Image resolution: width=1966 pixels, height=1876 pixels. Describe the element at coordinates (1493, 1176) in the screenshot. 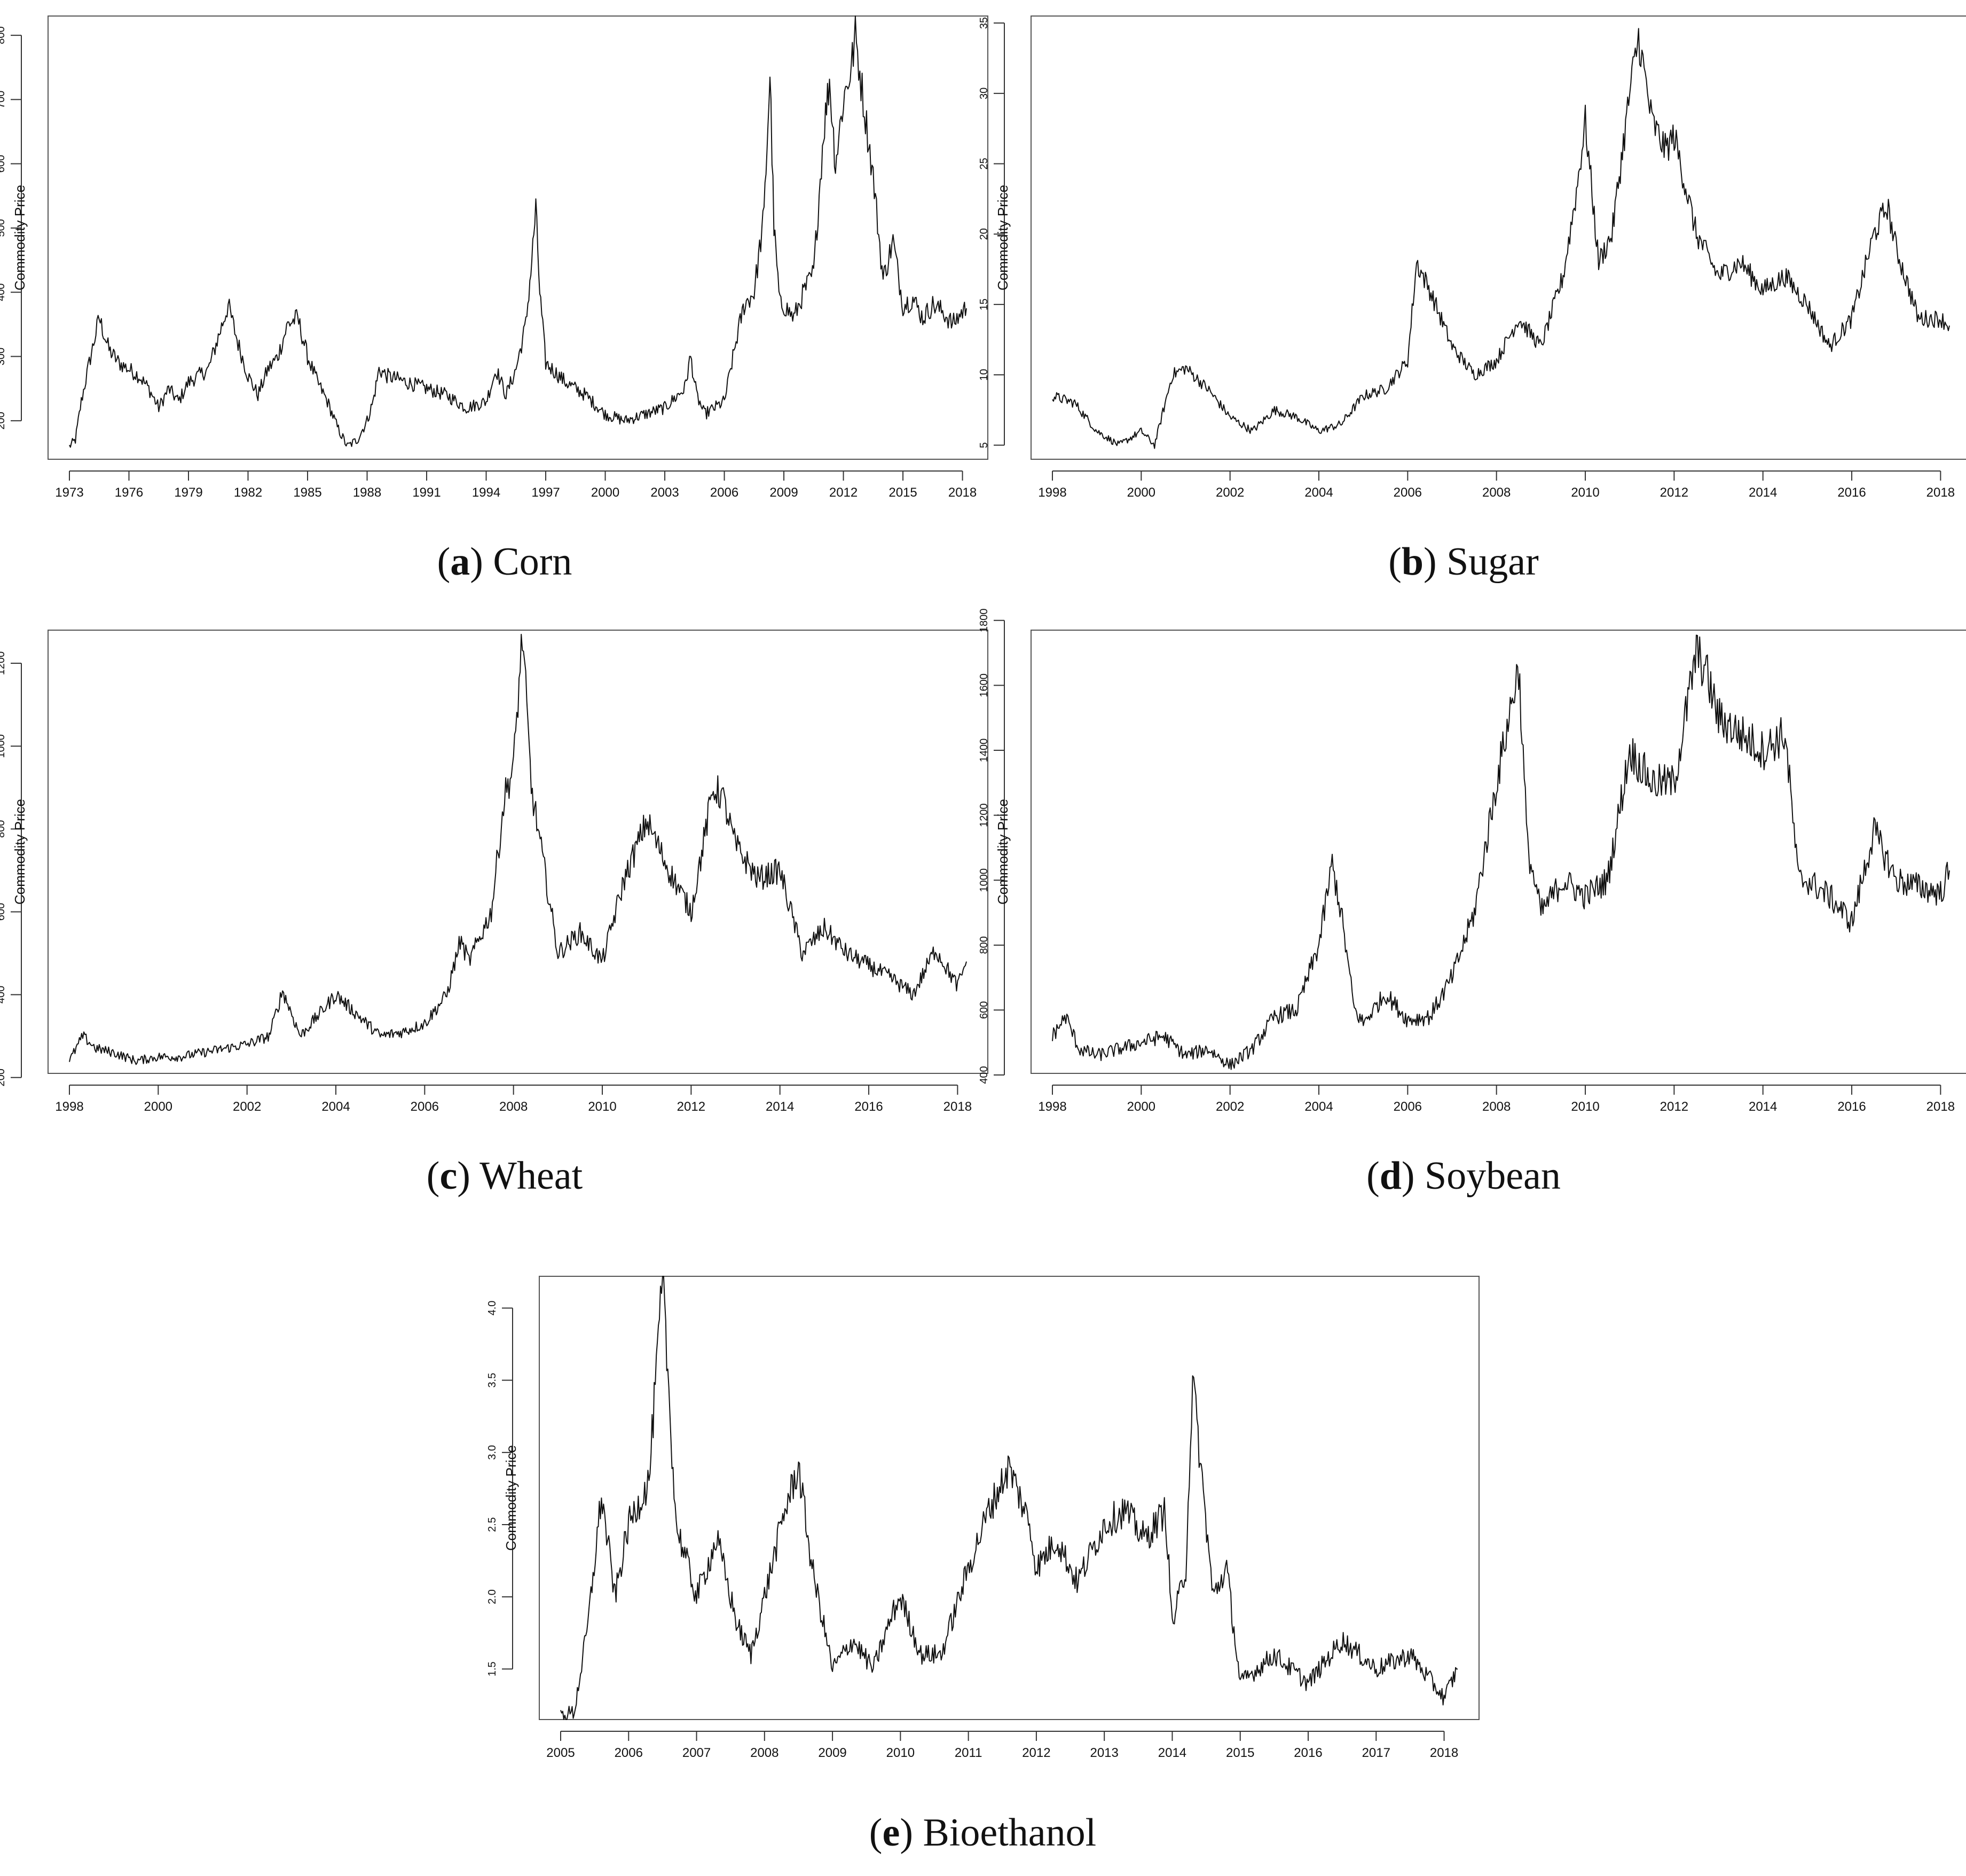

I see `caption-title: Soybean` at that location.